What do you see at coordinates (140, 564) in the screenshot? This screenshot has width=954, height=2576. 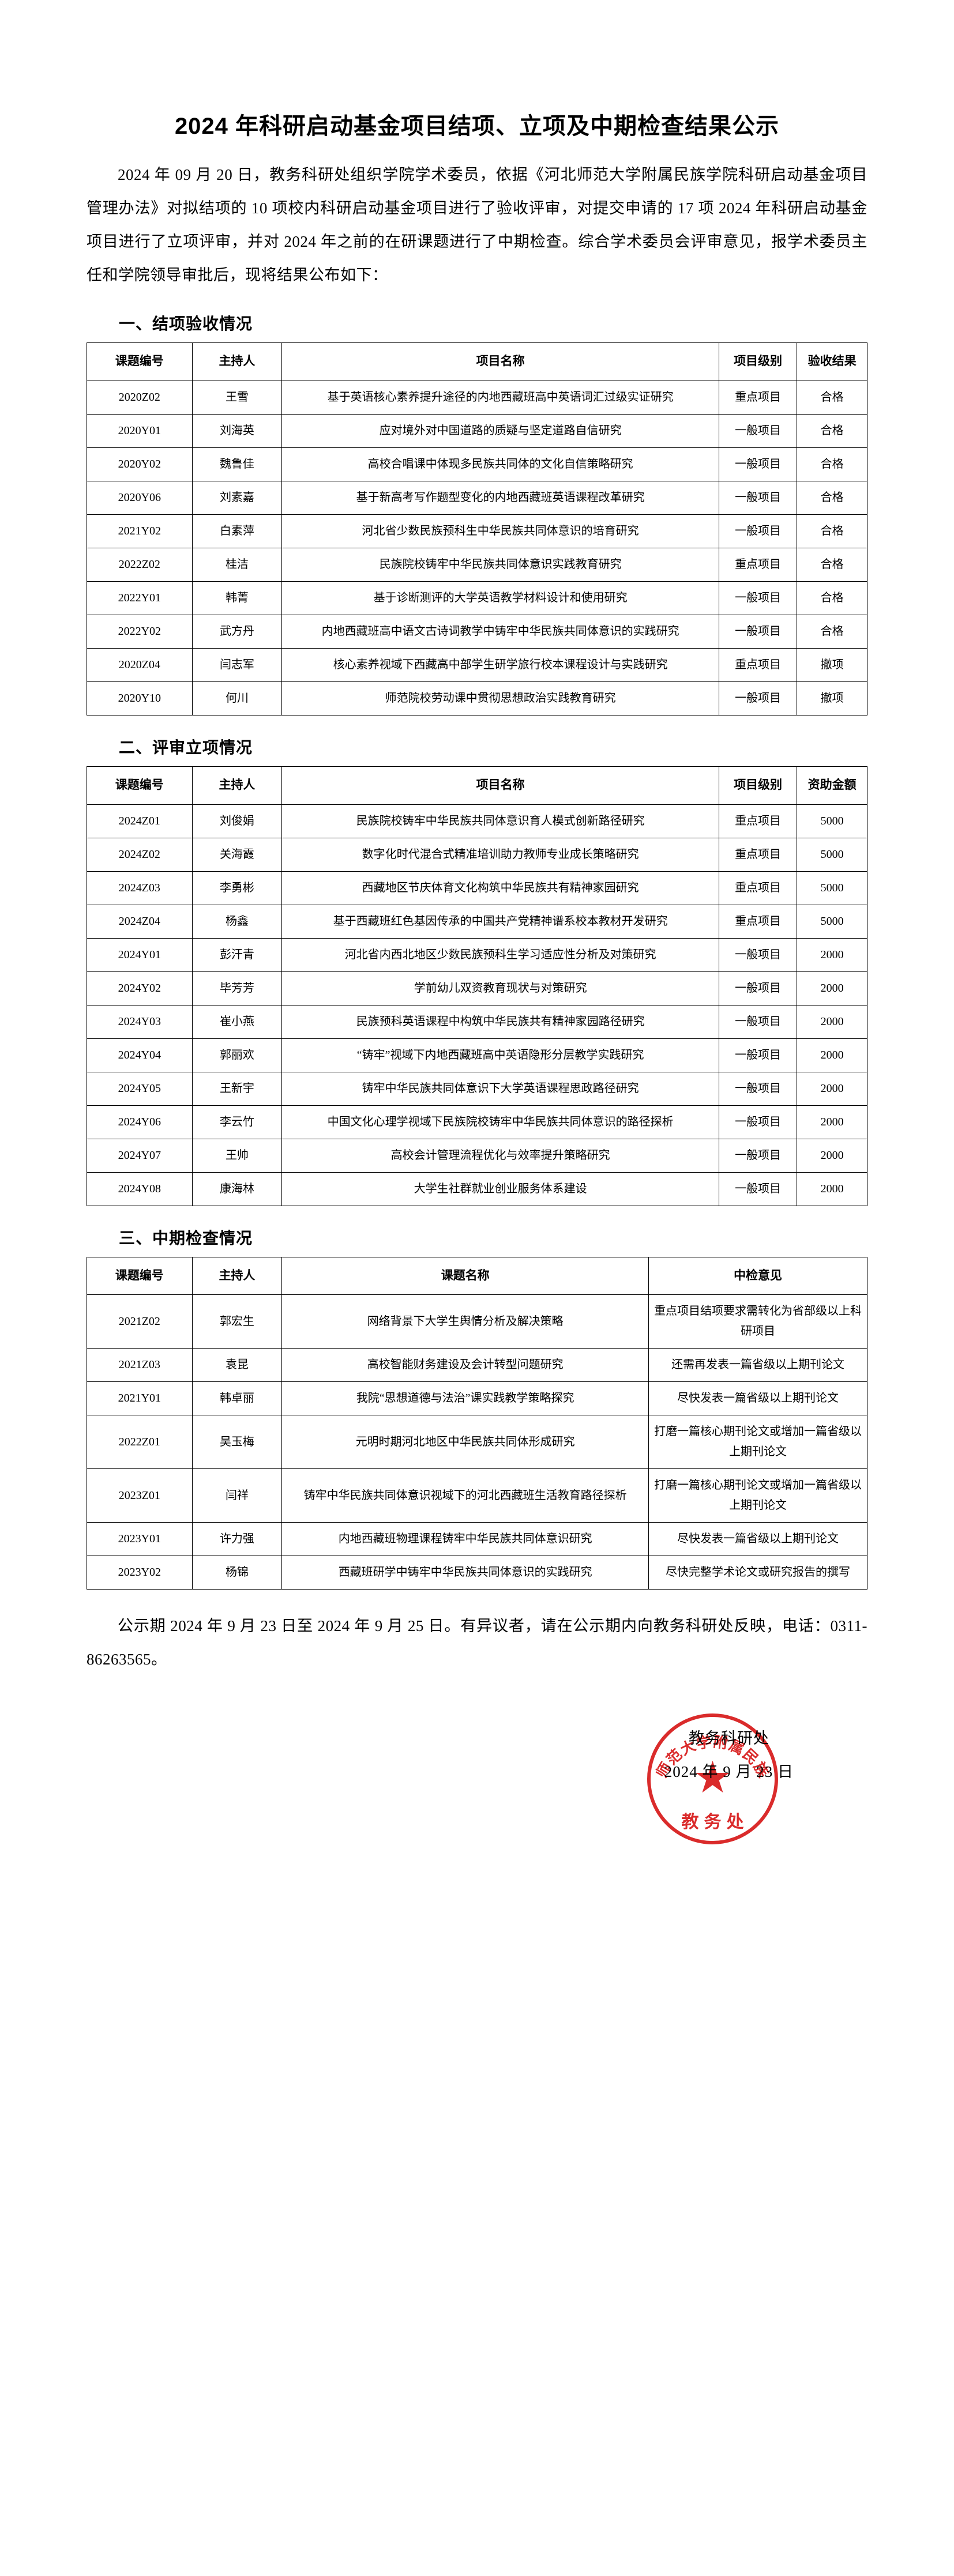 I see `cell-project-code: 2022Z02` at bounding box center [140, 564].